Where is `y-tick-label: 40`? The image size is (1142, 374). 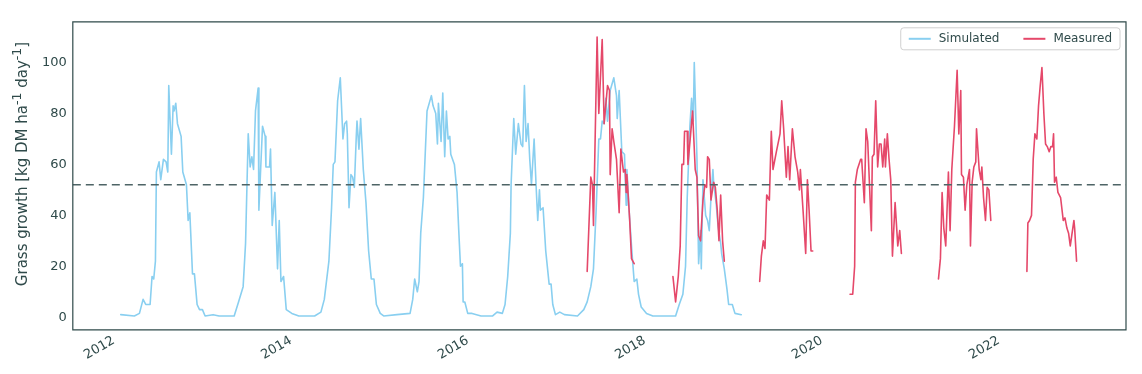 y-tick-label: 40 is located at coordinates (58, 214).